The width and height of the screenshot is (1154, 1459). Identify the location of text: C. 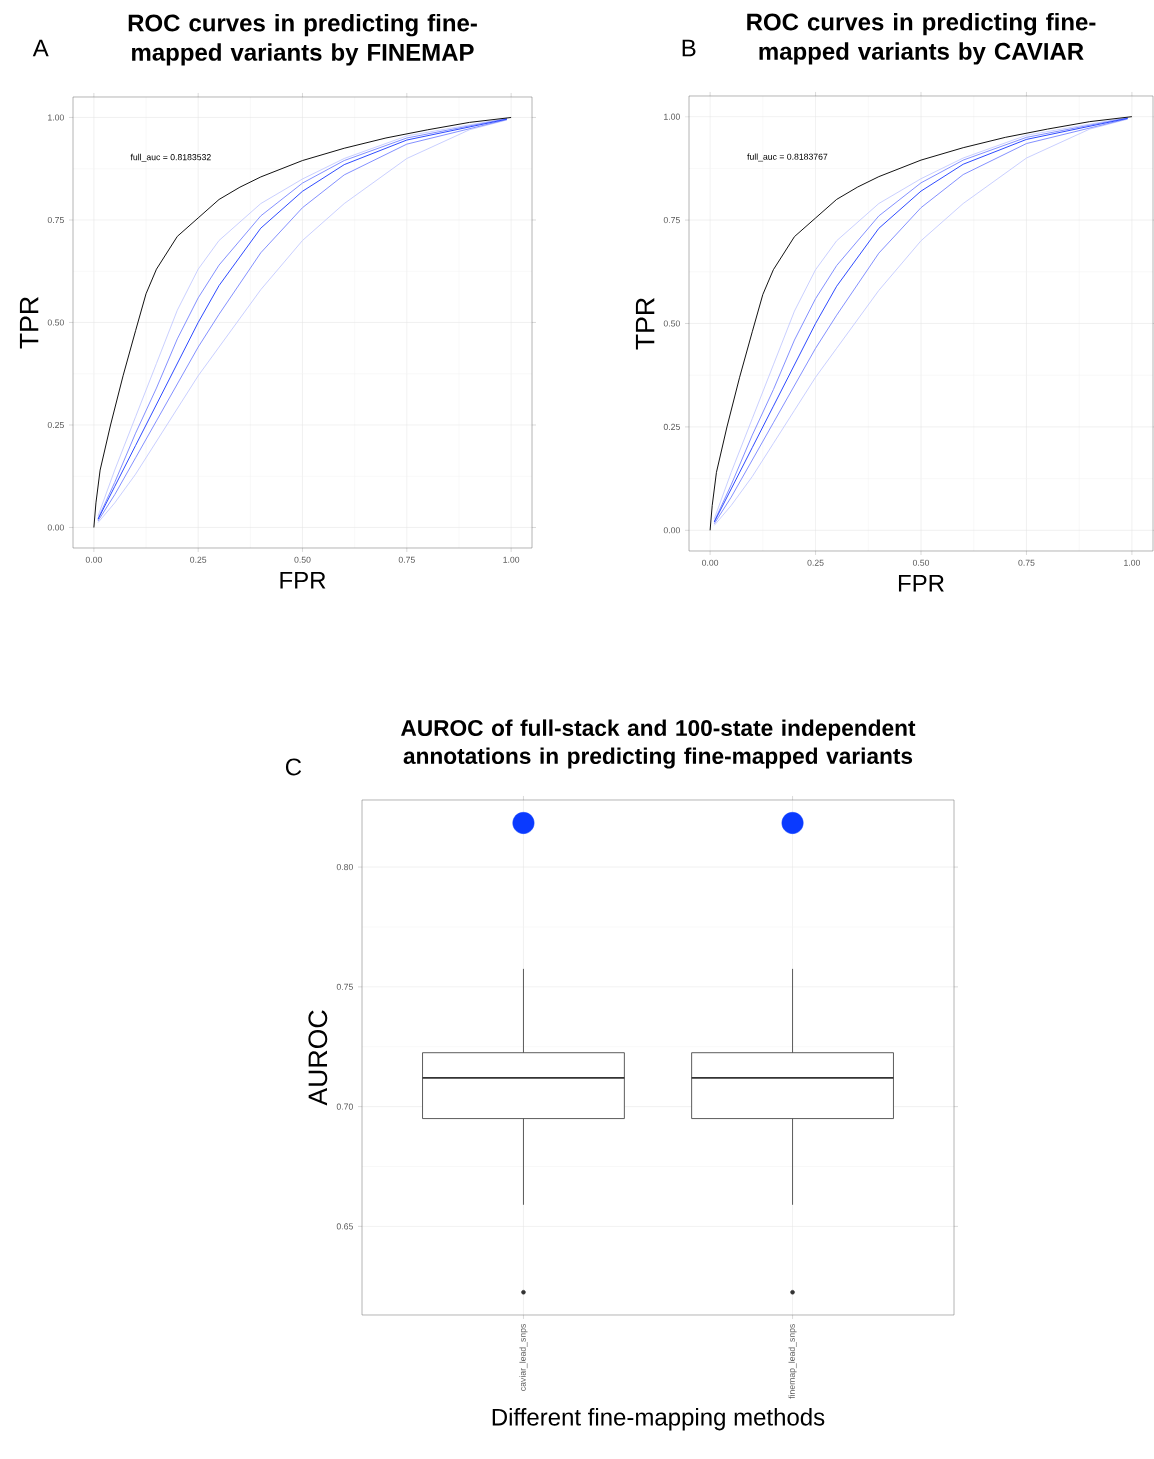
(293, 767).